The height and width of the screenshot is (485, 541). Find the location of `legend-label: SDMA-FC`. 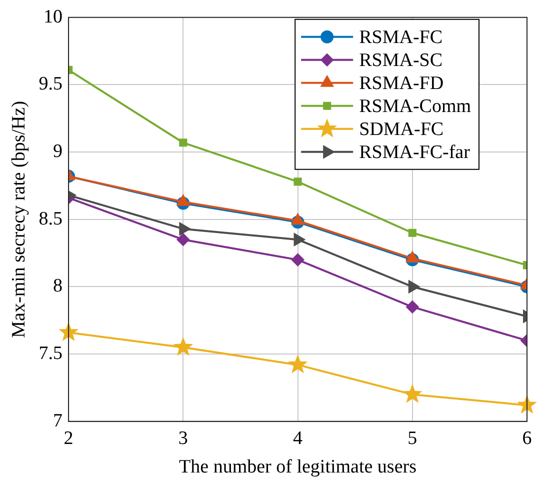

legend-label: SDMA-FC is located at coordinates (401, 129).